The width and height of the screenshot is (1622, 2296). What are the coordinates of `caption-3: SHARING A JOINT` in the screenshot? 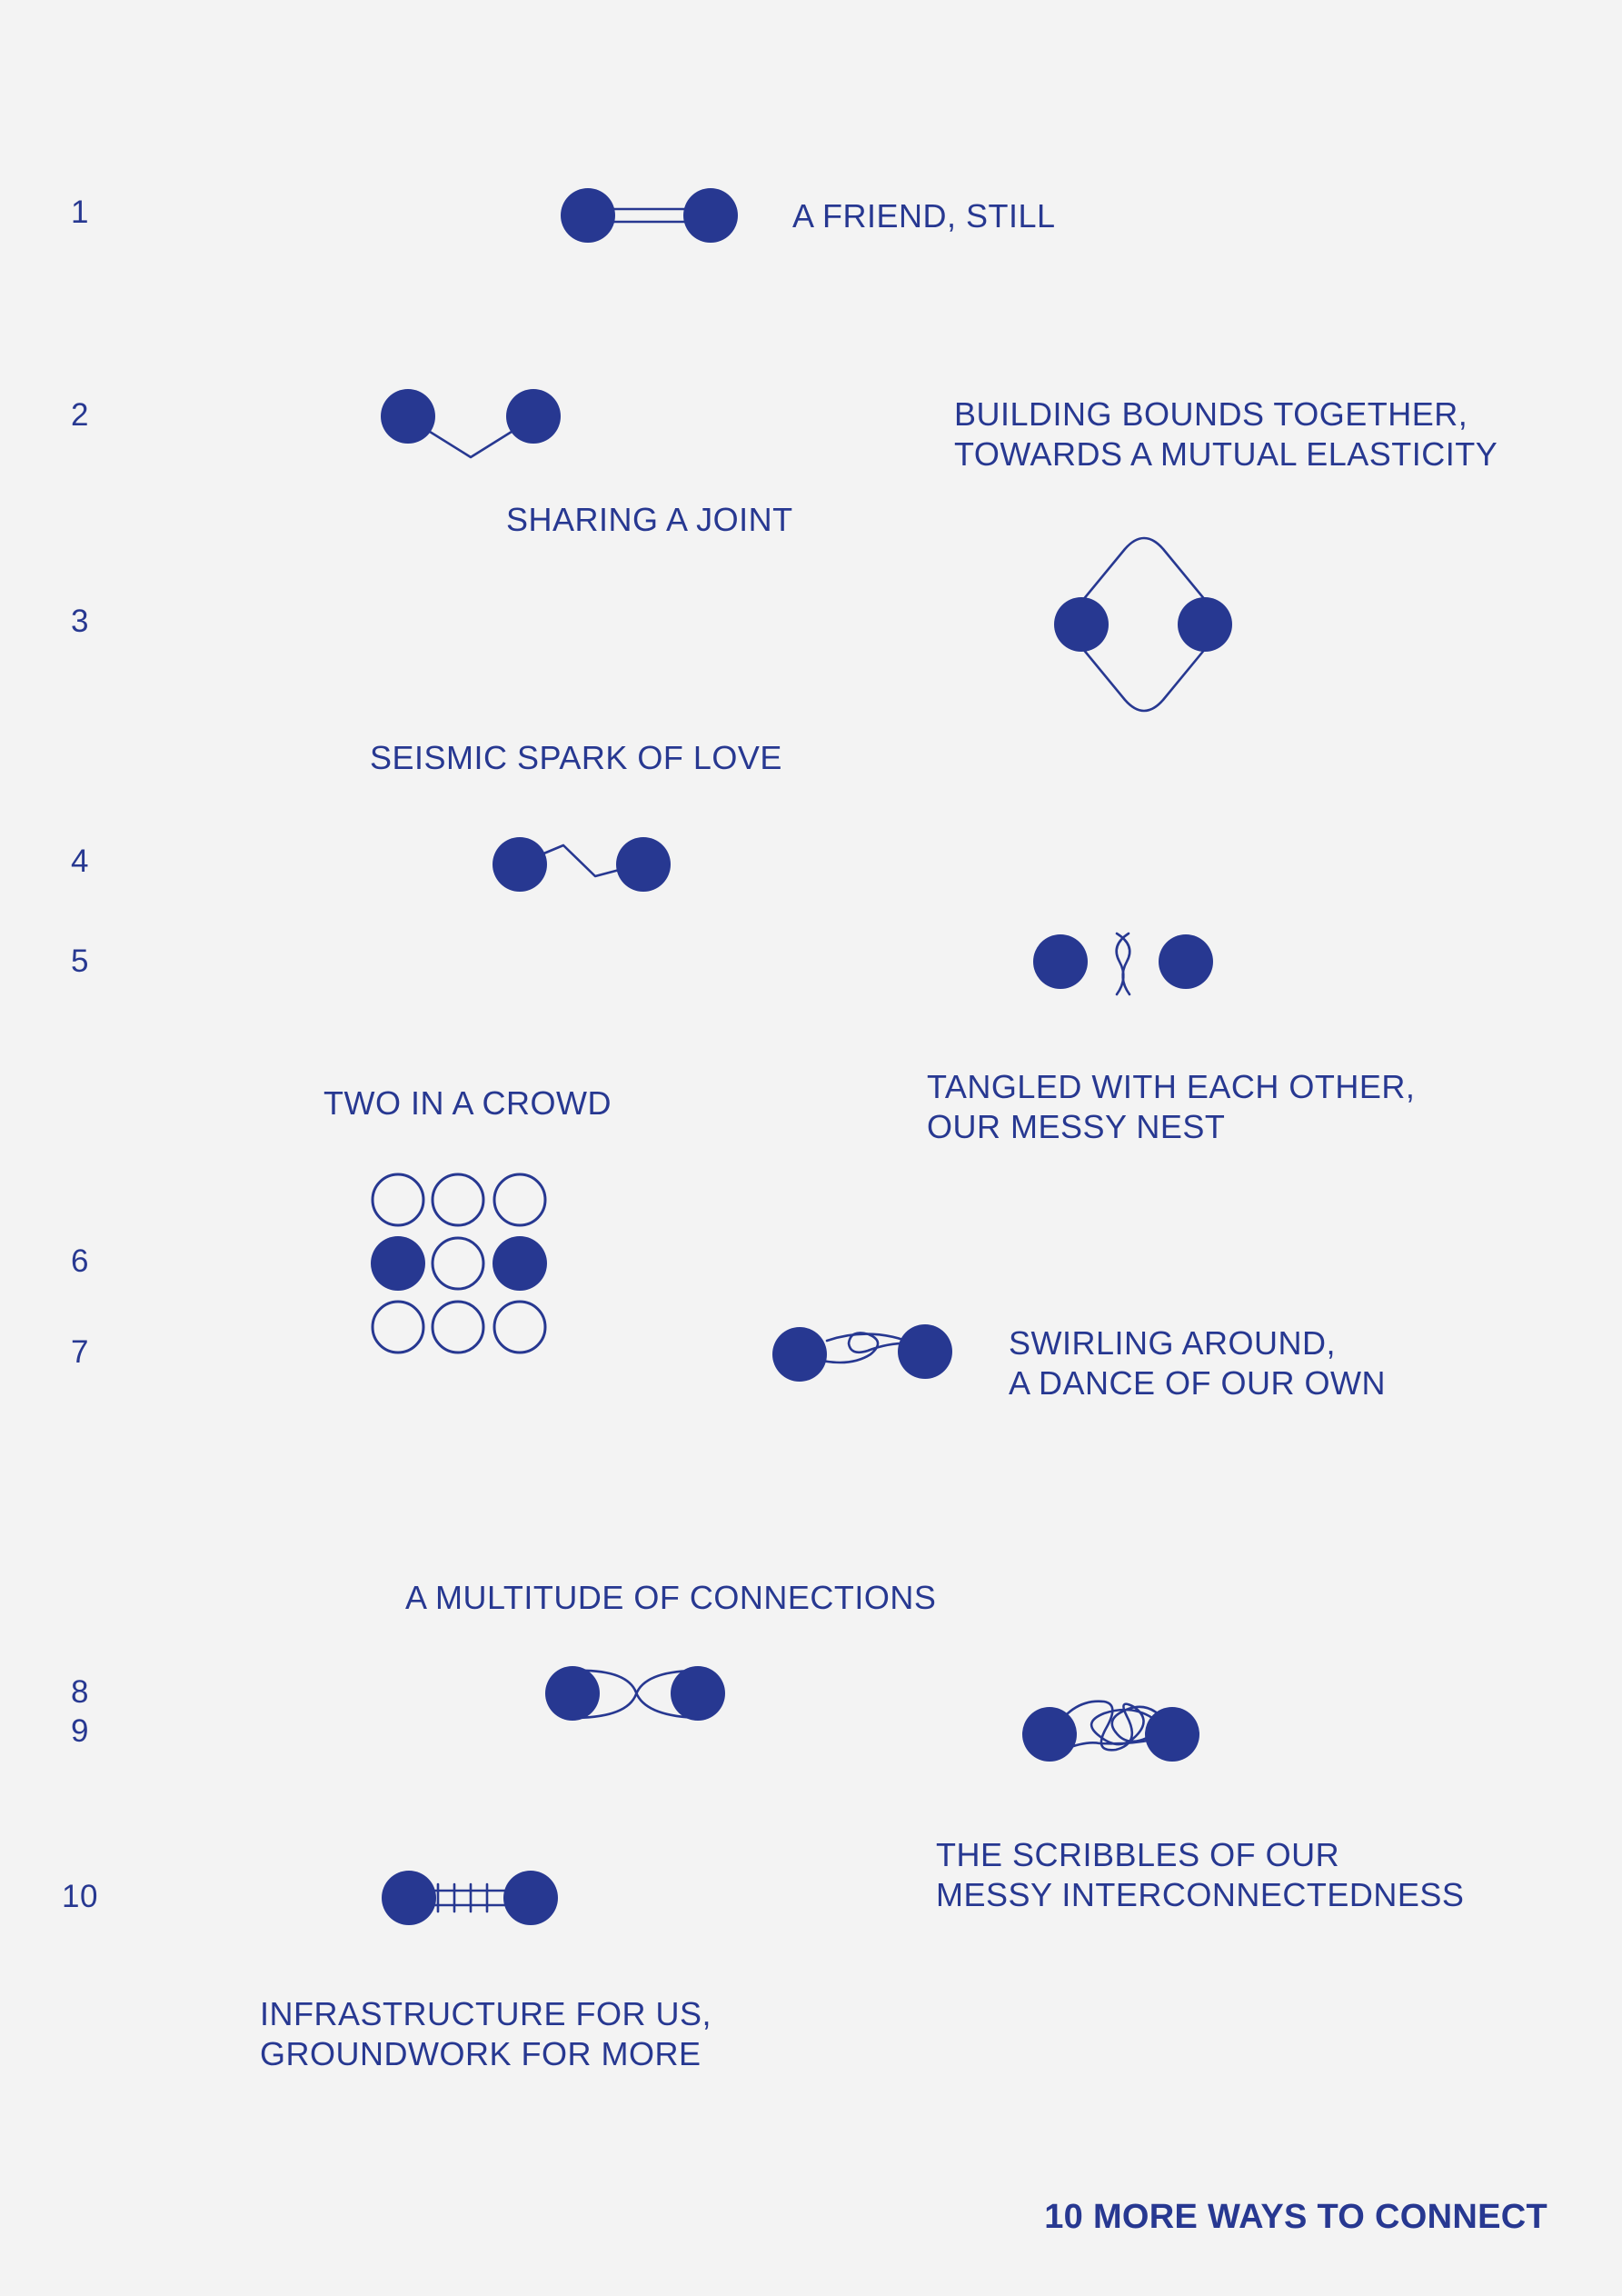 It's located at (649, 520).